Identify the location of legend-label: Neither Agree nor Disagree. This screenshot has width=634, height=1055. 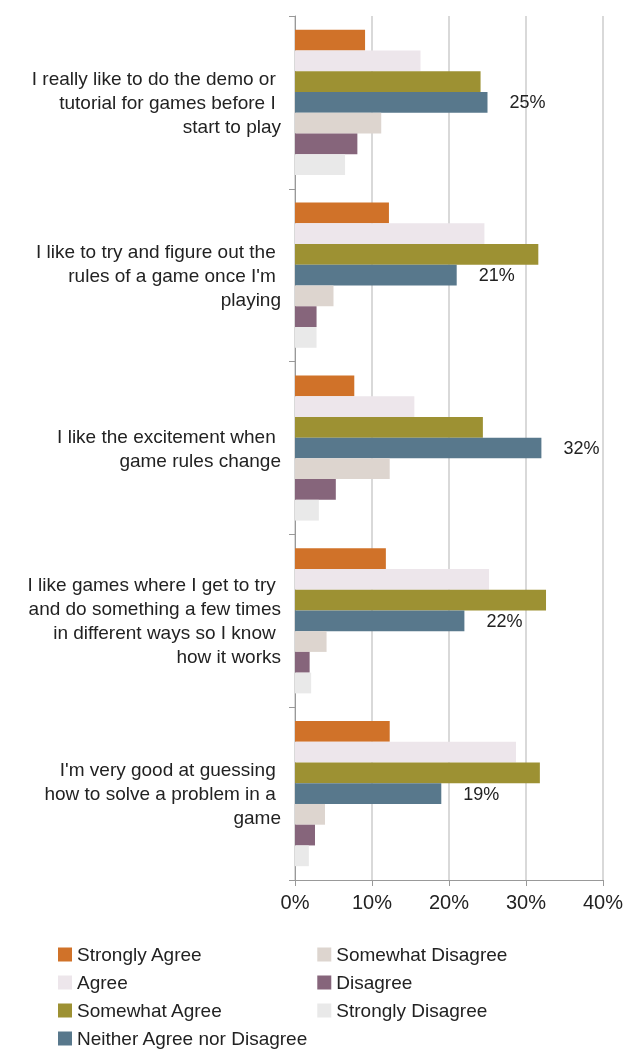
(192, 1038).